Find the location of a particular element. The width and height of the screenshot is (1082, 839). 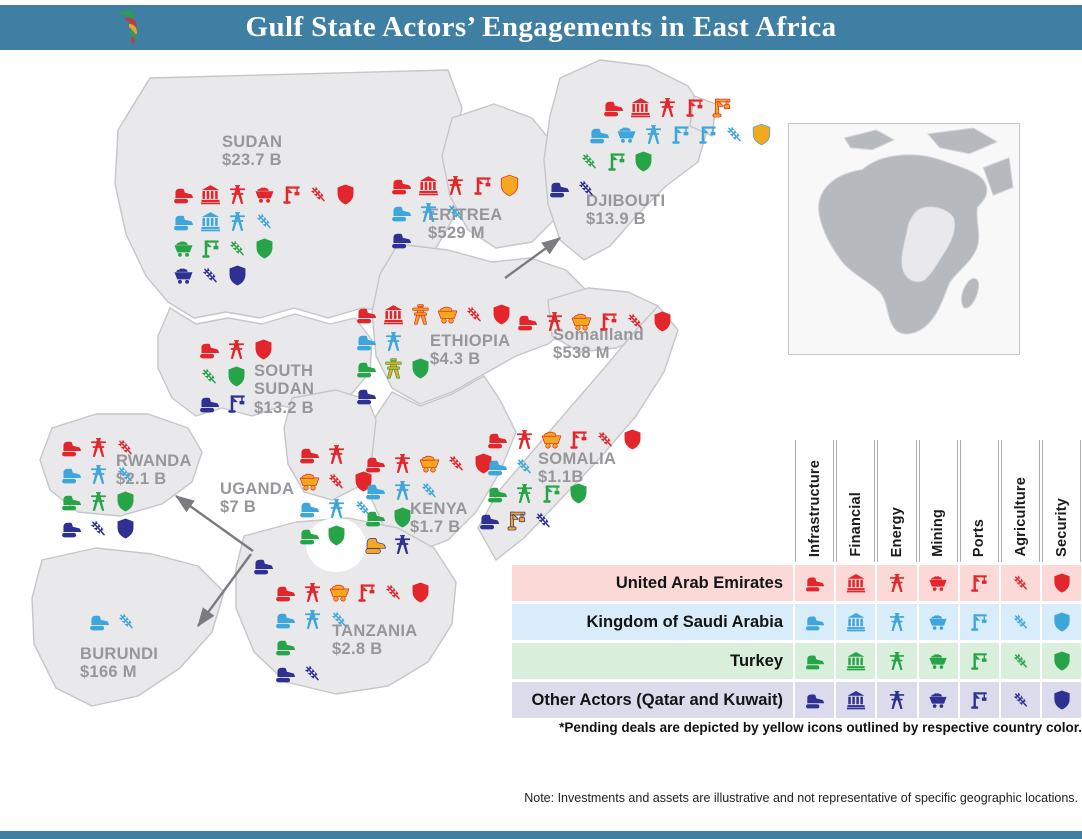

arrow-to-rwanda is located at coordinates (214, 523).